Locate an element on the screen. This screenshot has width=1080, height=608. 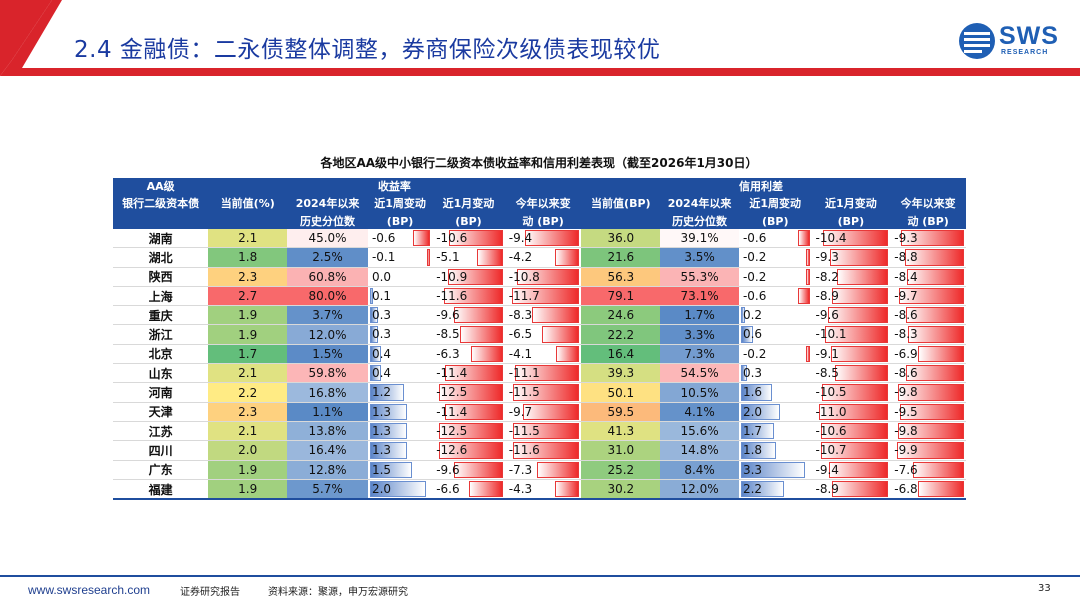
spread-week-change-value: 1.8 is located at coordinates (752, 450).